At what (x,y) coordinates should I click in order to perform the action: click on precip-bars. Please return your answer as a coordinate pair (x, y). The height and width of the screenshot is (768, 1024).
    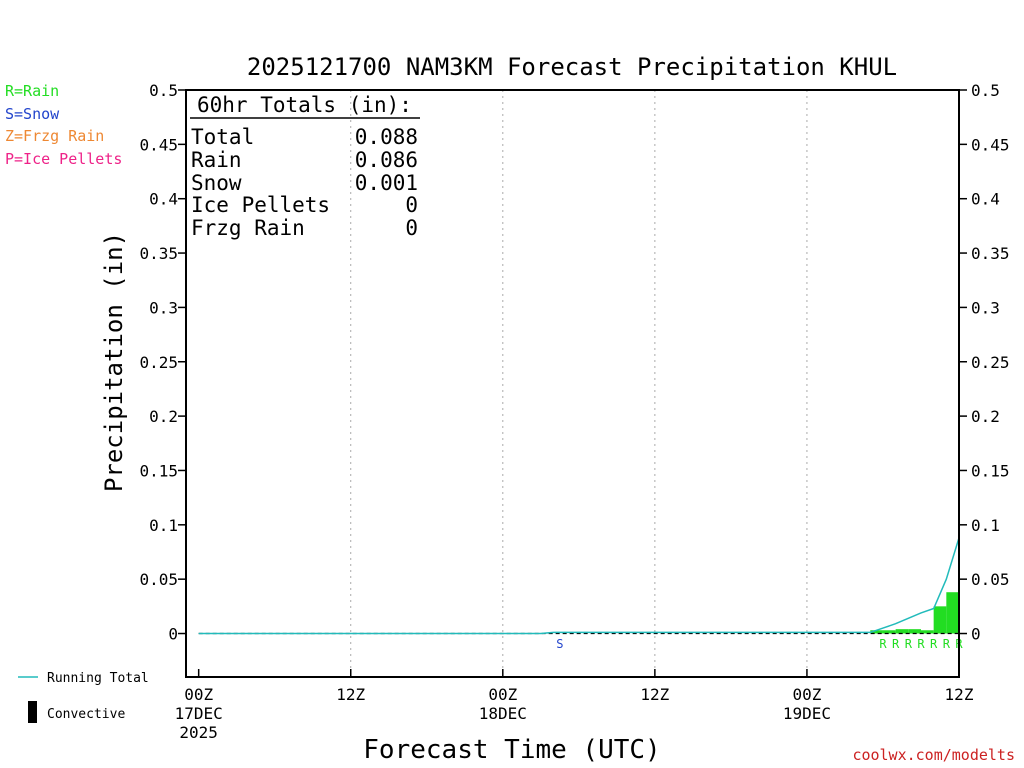
    Looking at the image, I should click on (914, 613).